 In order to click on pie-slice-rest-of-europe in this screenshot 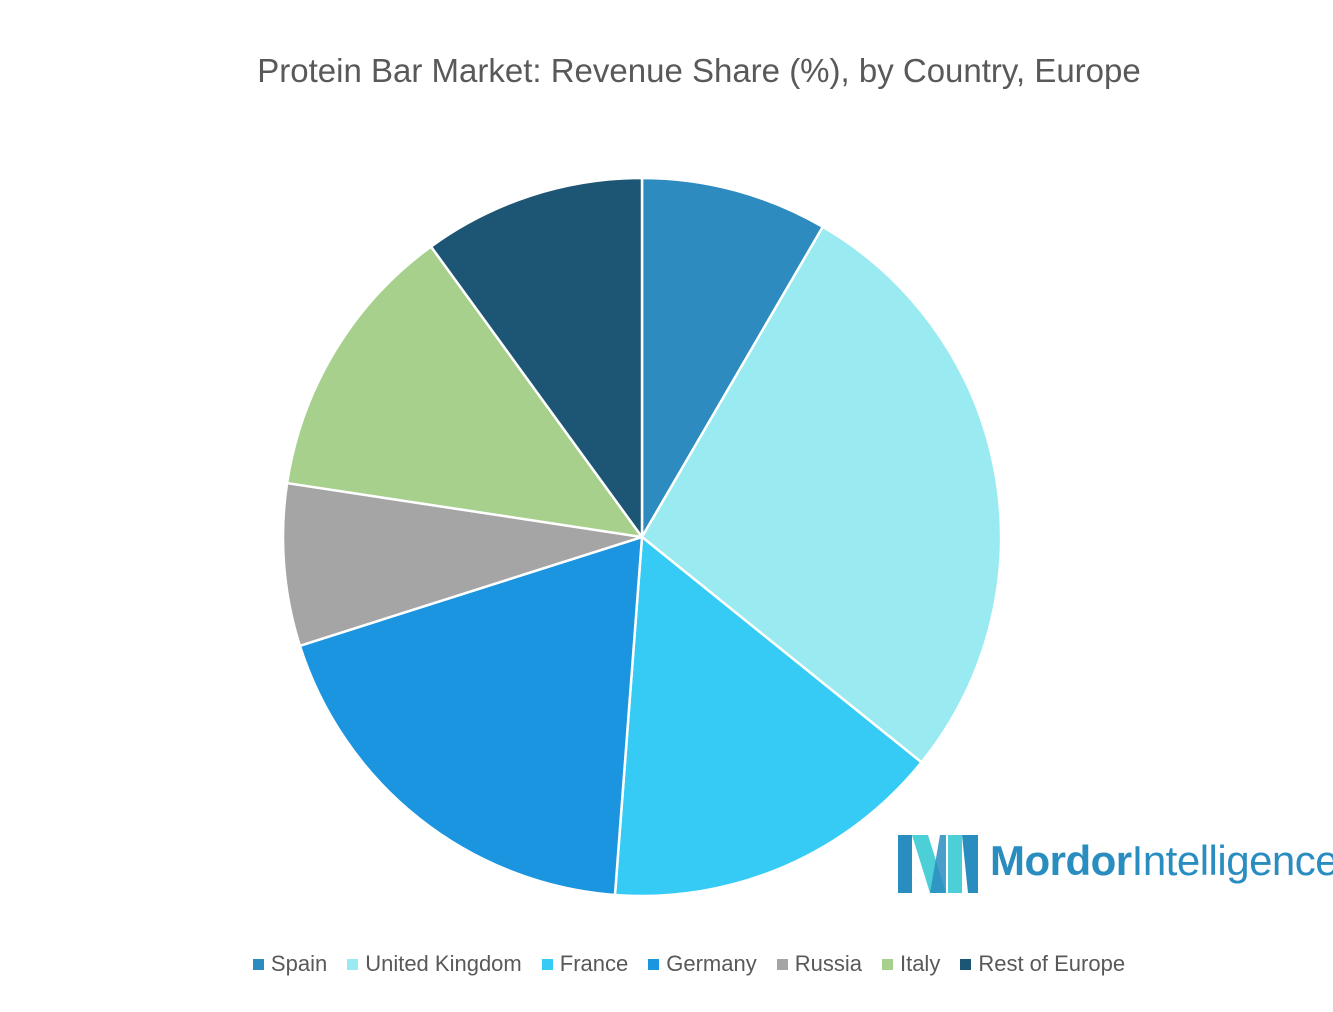, I will do `click(536, 357)`.